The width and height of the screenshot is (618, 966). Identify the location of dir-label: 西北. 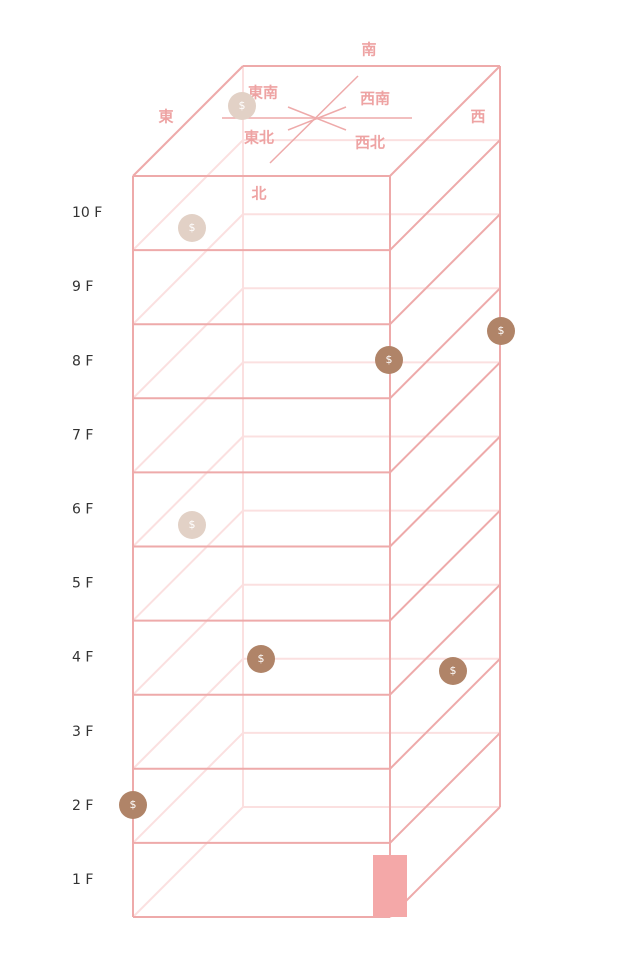
(370, 143).